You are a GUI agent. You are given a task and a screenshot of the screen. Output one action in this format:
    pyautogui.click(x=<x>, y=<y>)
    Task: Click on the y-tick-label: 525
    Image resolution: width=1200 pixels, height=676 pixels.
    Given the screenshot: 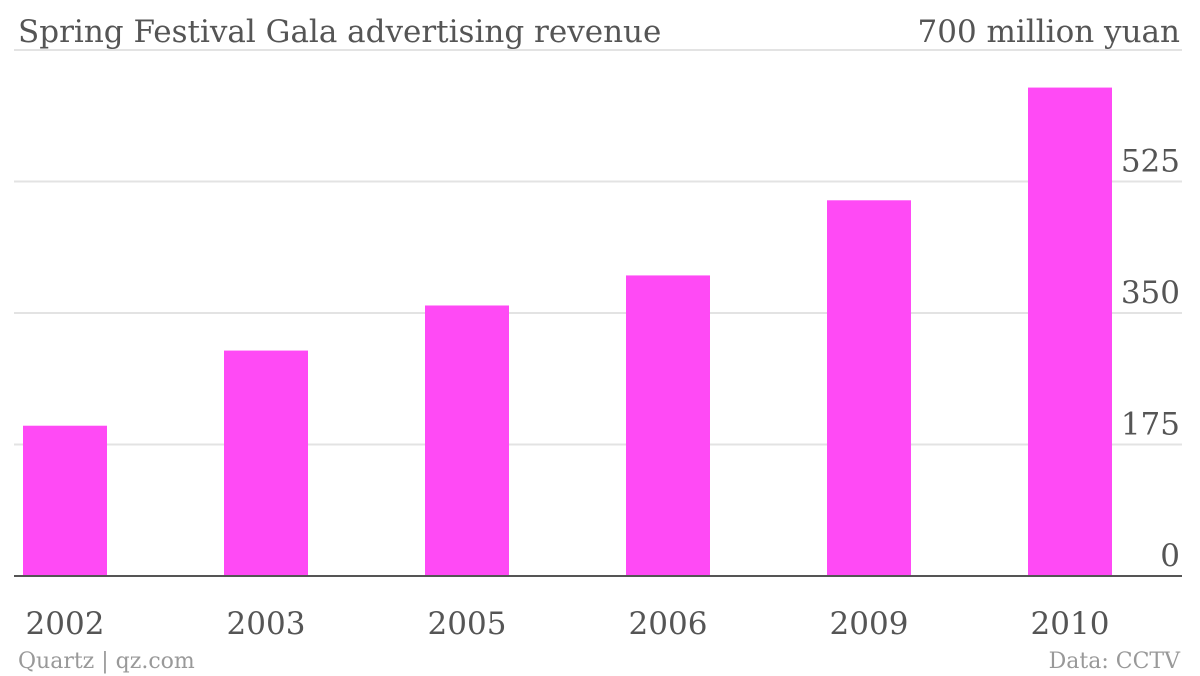 What is the action you would take?
    pyautogui.click(x=1150, y=162)
    